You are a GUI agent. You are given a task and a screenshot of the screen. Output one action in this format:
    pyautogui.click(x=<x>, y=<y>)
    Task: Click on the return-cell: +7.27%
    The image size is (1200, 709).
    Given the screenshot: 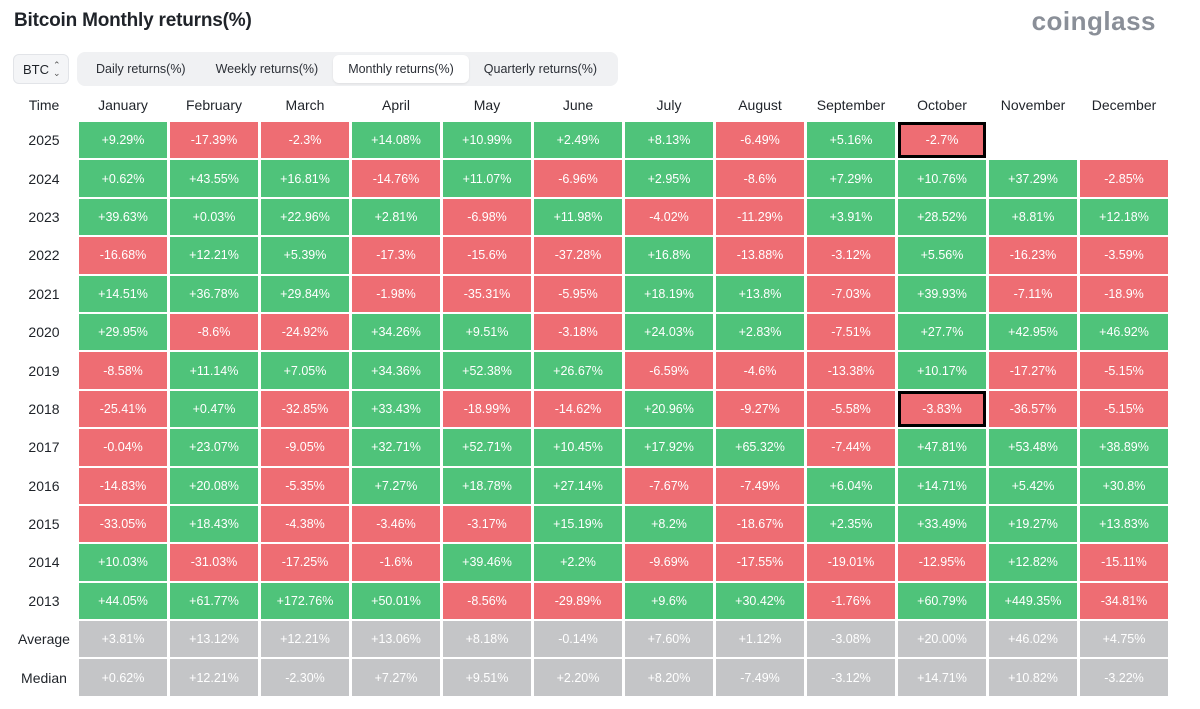 What is the action you would take?
    pyautogui.click(x=396, y=485)
    